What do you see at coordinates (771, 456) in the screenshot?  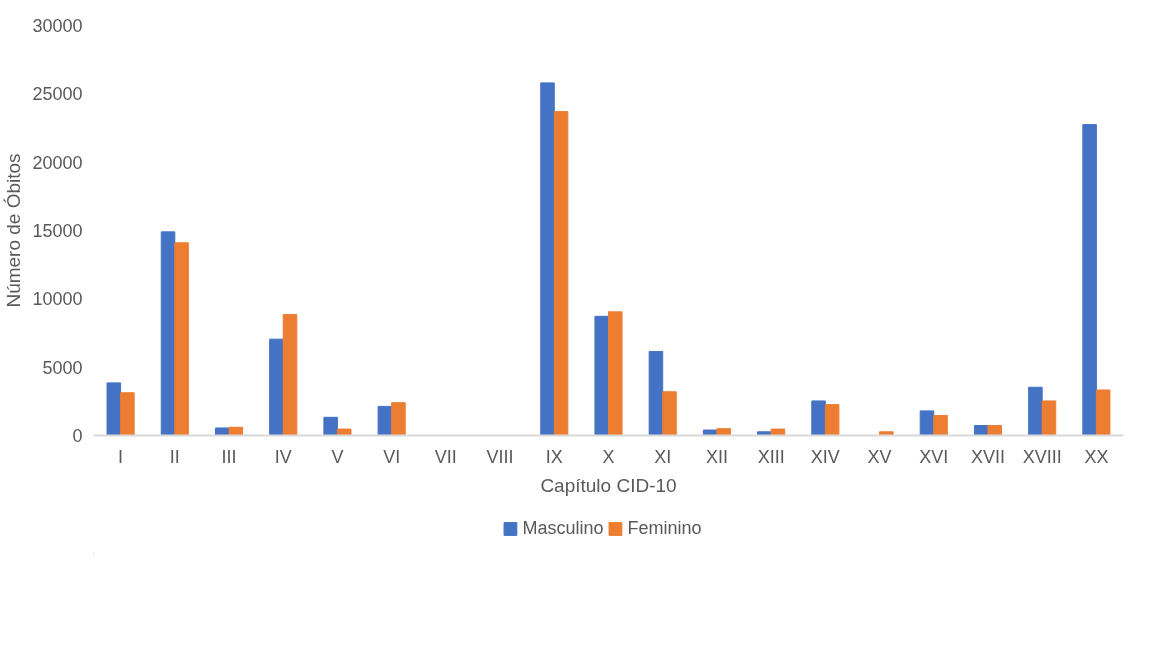 I see `x-tick-label: XIII` at bounding box center [771, 456].